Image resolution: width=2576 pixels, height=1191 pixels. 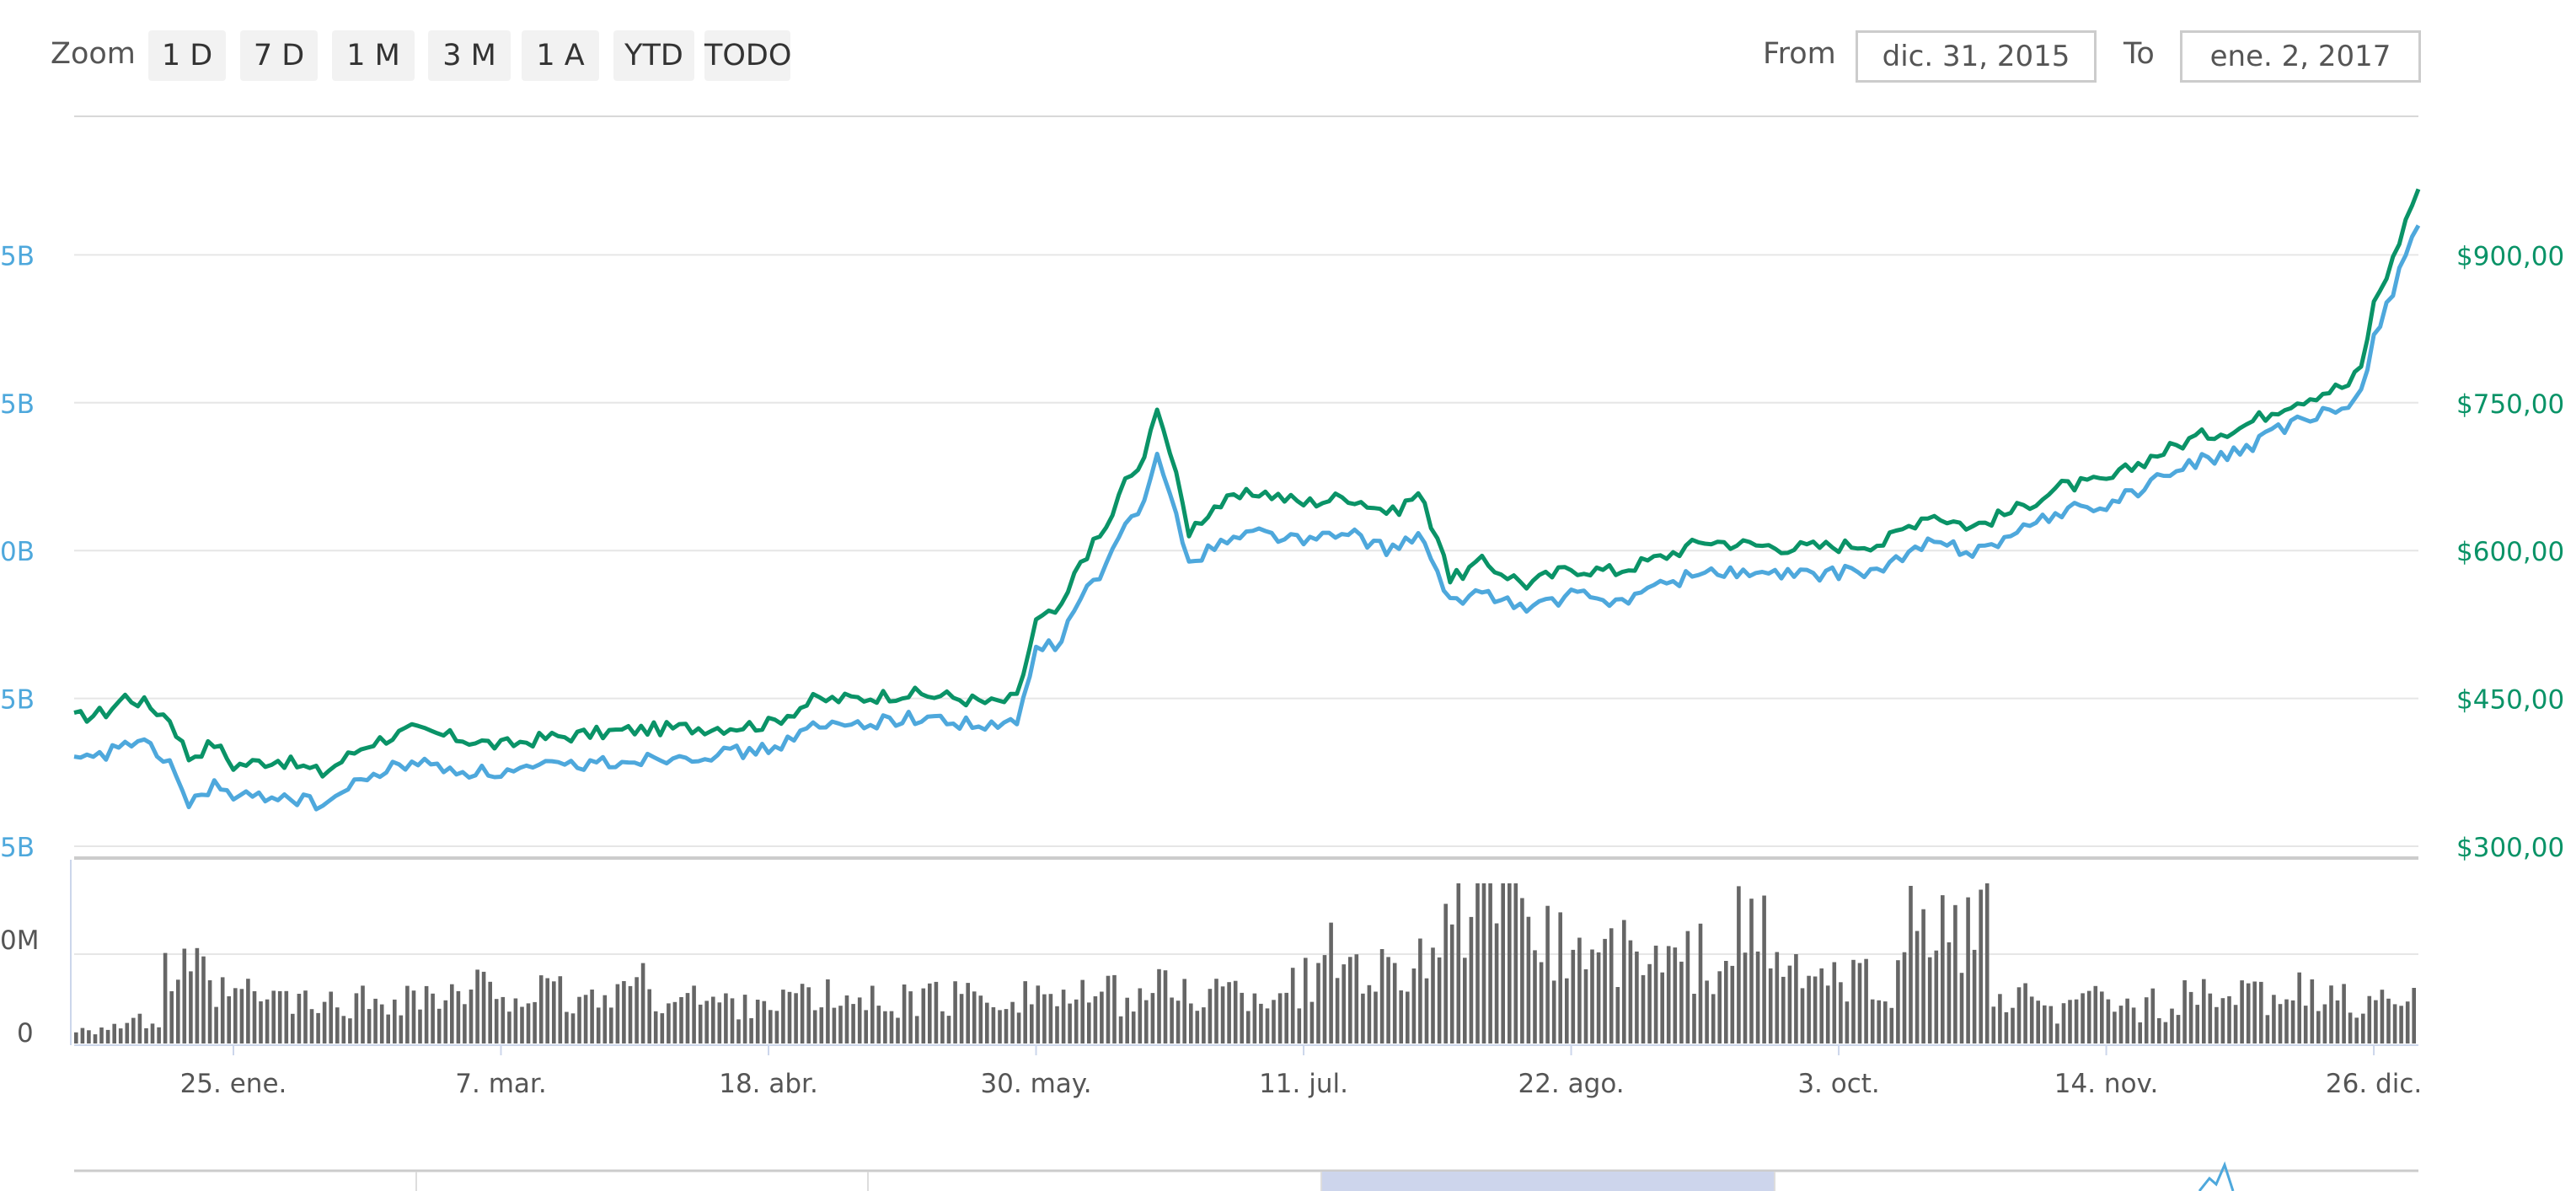 What do you see at coordinates (560, 56) in the screenshot?
I see `zoom-1a-button: 1 A` at bounding box center [560, 56].